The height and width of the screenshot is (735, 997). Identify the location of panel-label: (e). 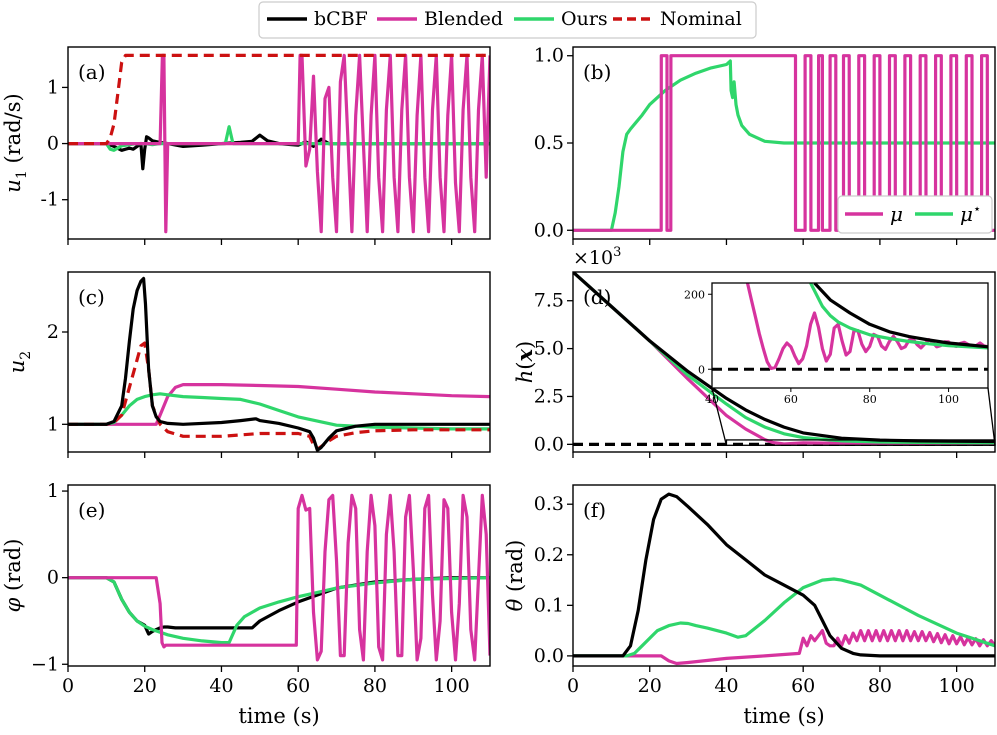
(91, 510).